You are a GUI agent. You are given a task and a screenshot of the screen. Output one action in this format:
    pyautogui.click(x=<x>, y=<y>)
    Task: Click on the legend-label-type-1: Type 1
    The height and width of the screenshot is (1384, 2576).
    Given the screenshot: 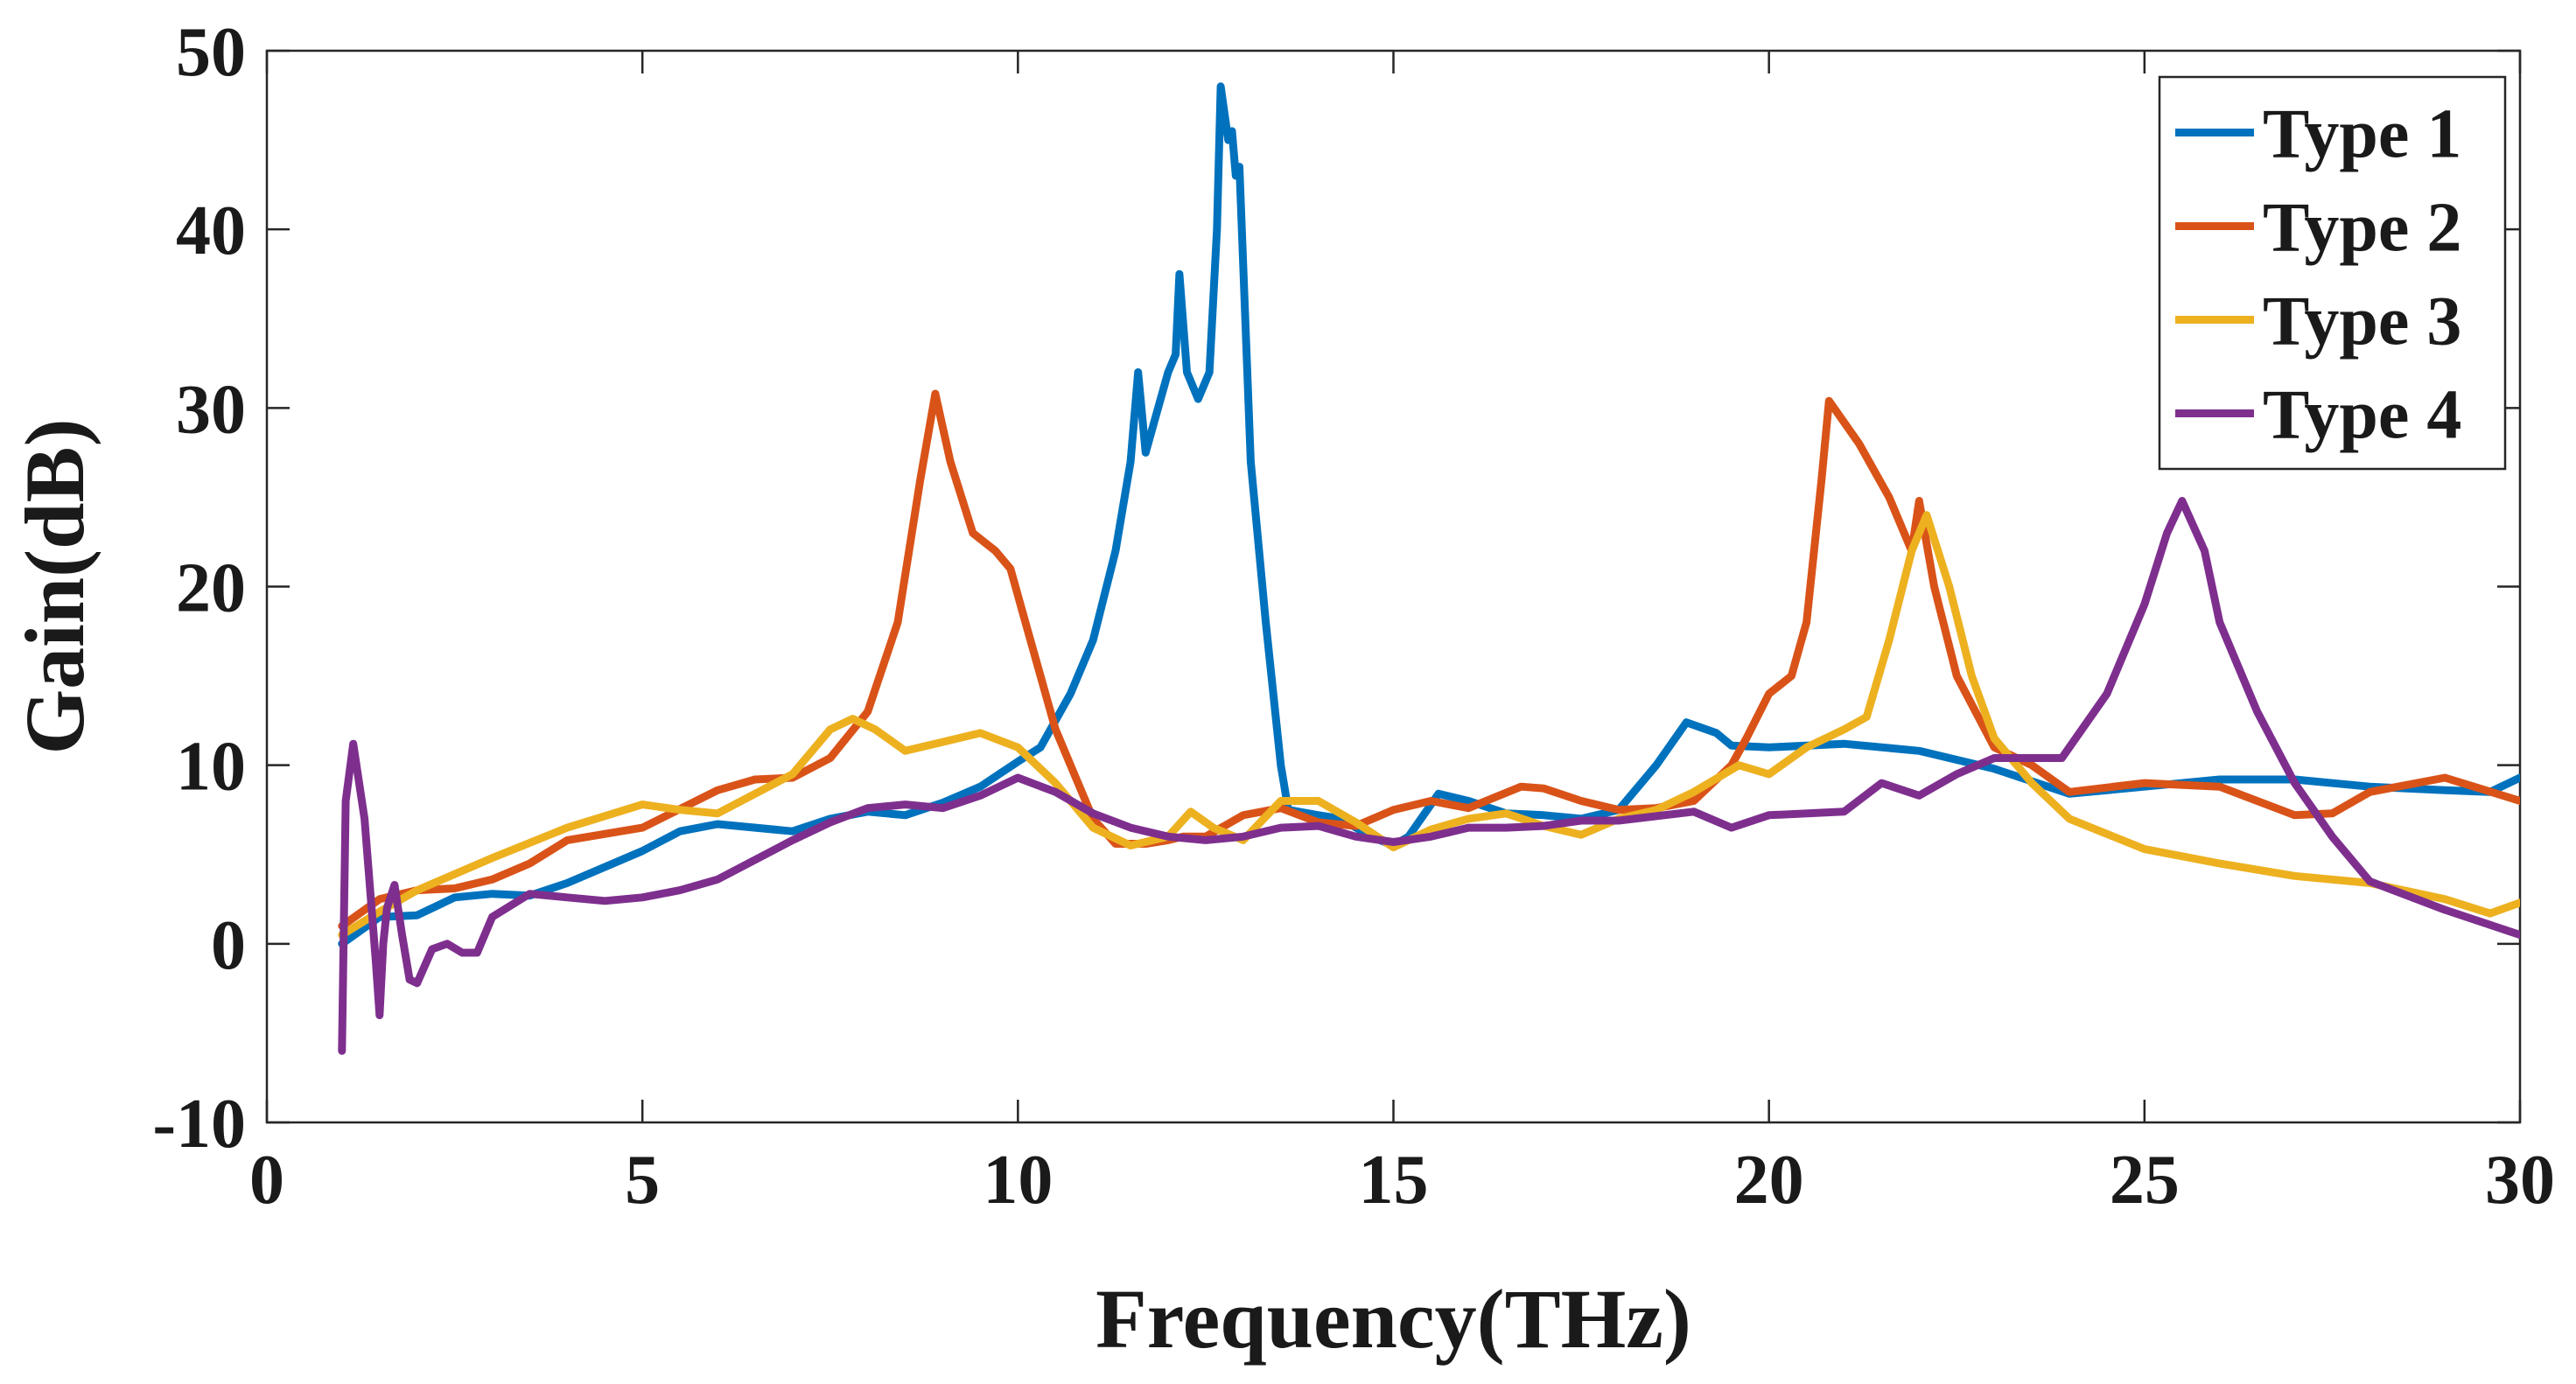 What is the action you would take?
    pyautogui.click(x=2362, y=134)
    